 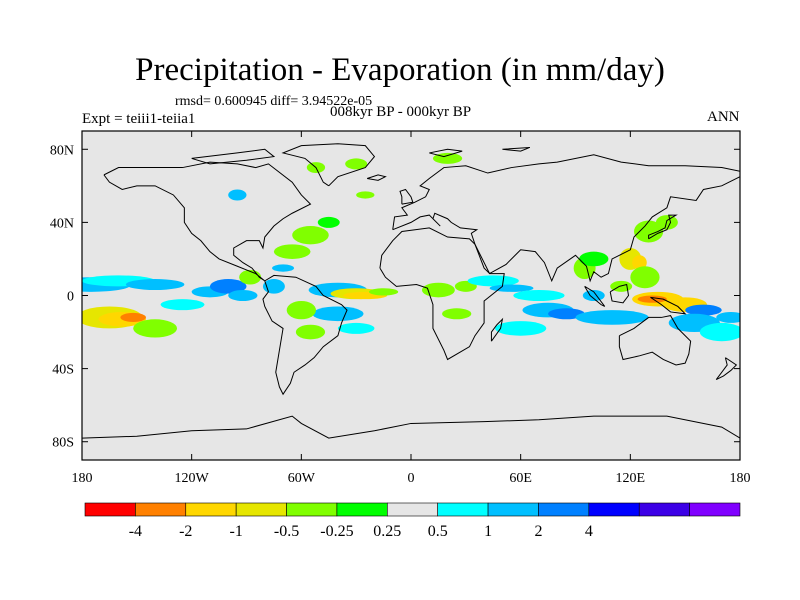 What do you see at coordinates (302, 478) in the screenshot?
I see `lon-tick-label: 60W` at bounding box center [302, 478].